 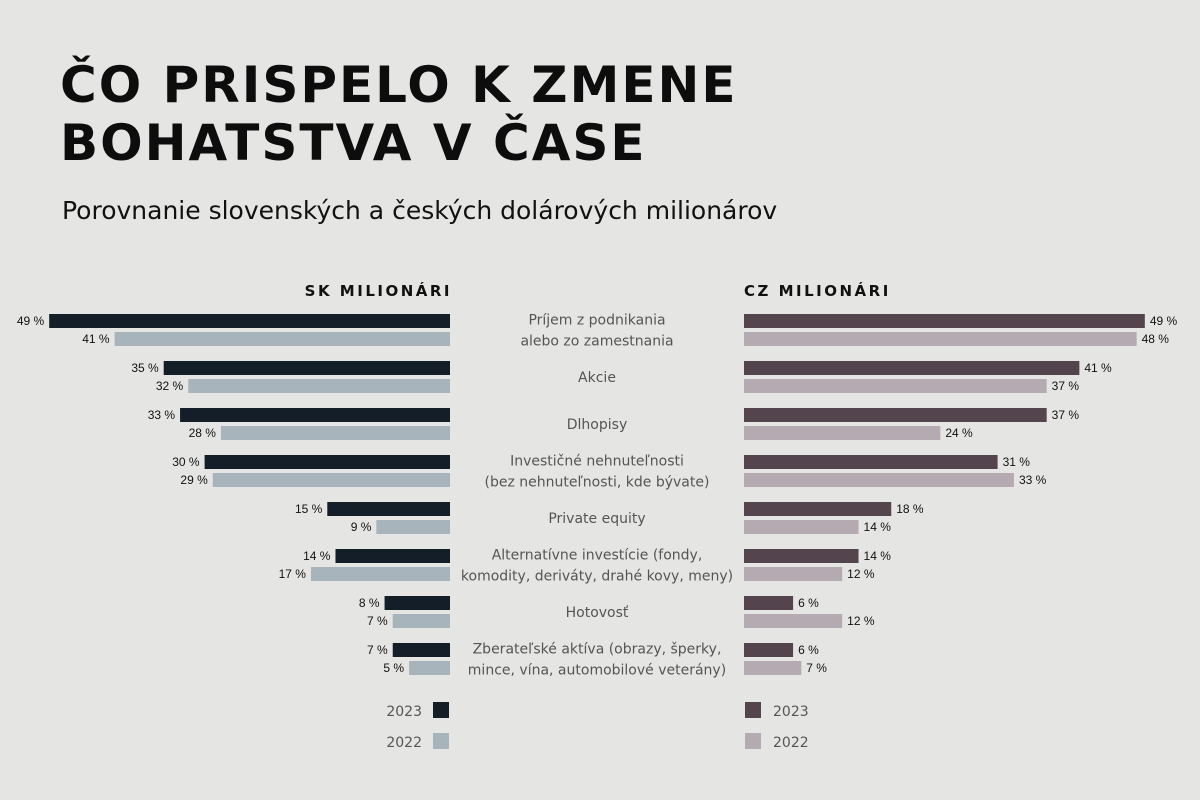 What do you see at coordinates (959, 433) in the screenshot?
I see `value-label: 24 %` at bounding box center [959, 433].